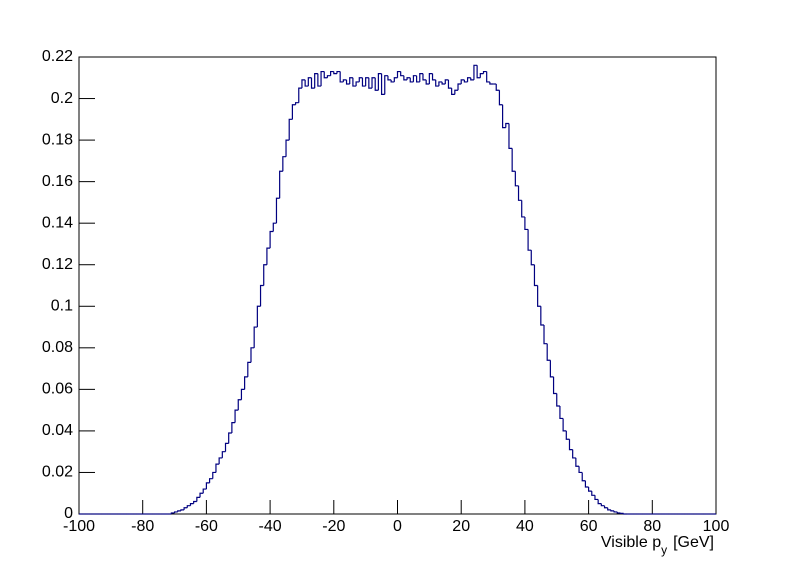  I want to click on y-tick-label: 0.16, so click(57, 181).